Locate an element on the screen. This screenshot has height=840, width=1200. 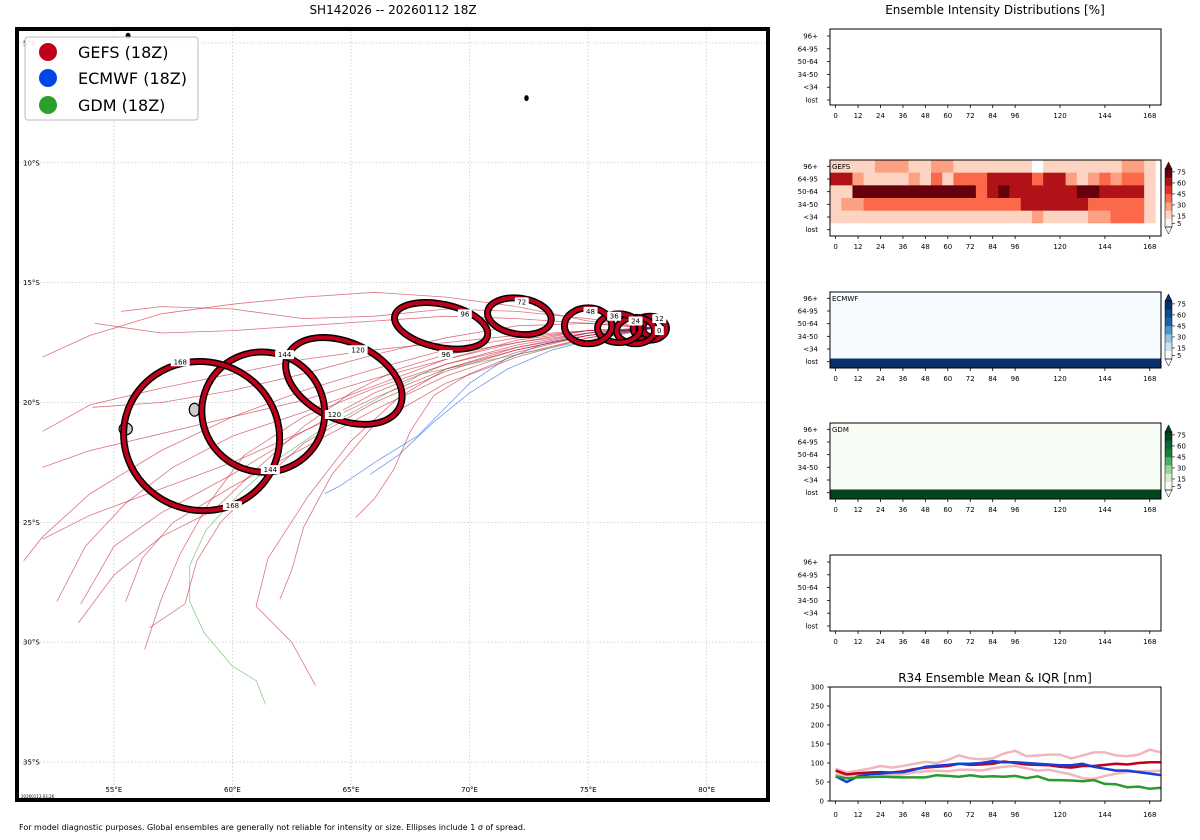
x-tick-label: 36 is located at coordinates (902, 642).